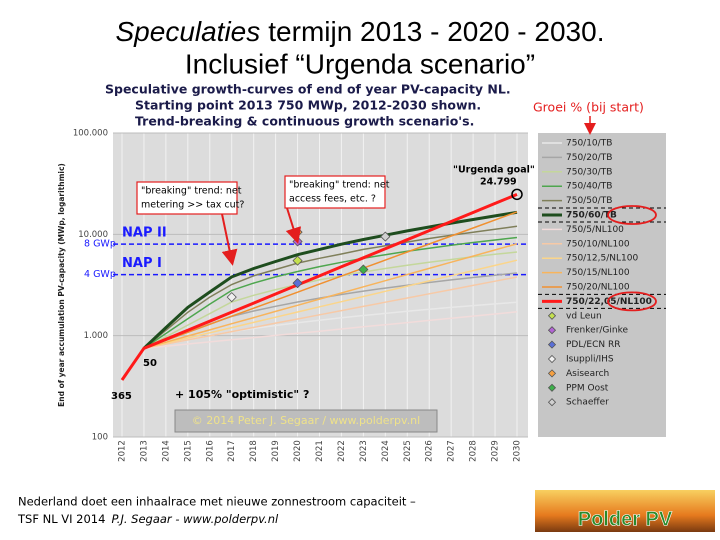 Image resolution: width=720 pixels, height=540 pixels. What do you see at coordinates (625, 519) in the screenshot?
I see `logo-text: Polder PV` at bounding box center [625, 519].